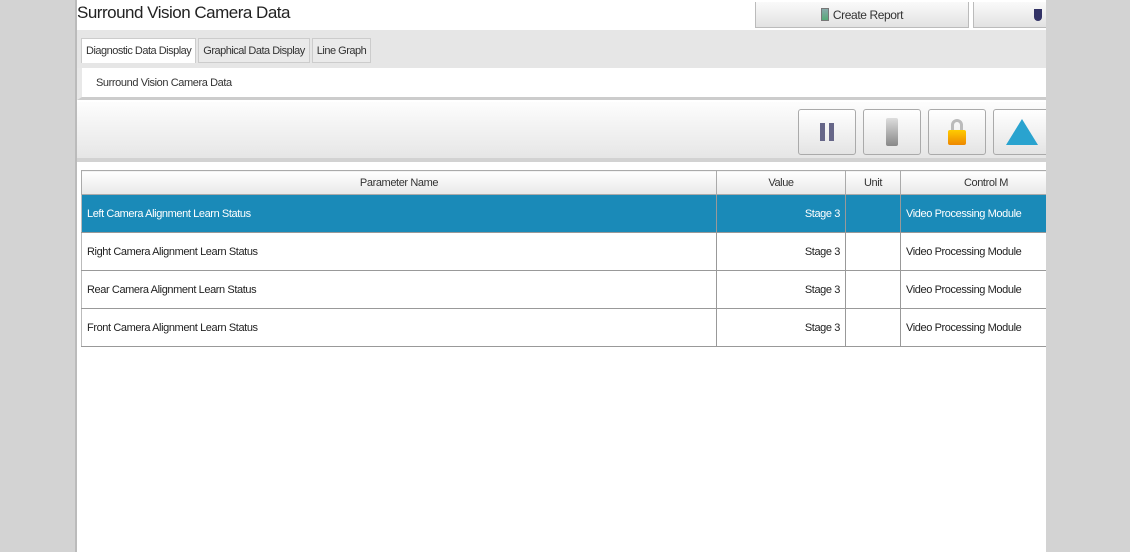 The width and height of the screenshot is (1130, 552). Describe the element at coordinates (561, 84) in the screenshot. I see `data-group-header: Surround Vision Camera Data` at that location.